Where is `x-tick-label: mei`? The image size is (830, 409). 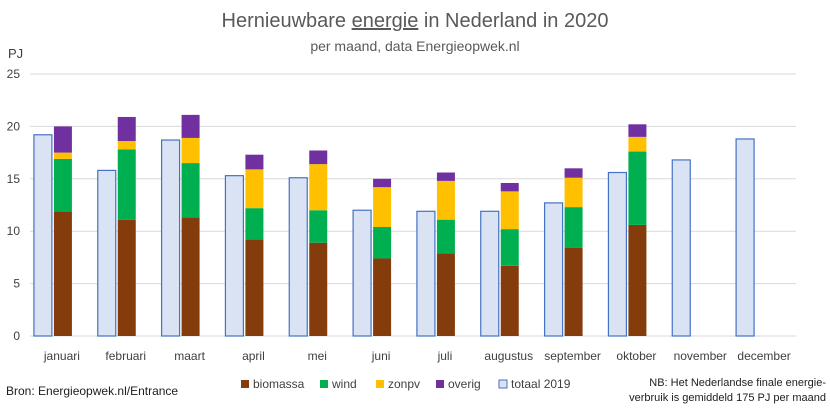
x-tick-label: mei is located at coordinates (317, 356).